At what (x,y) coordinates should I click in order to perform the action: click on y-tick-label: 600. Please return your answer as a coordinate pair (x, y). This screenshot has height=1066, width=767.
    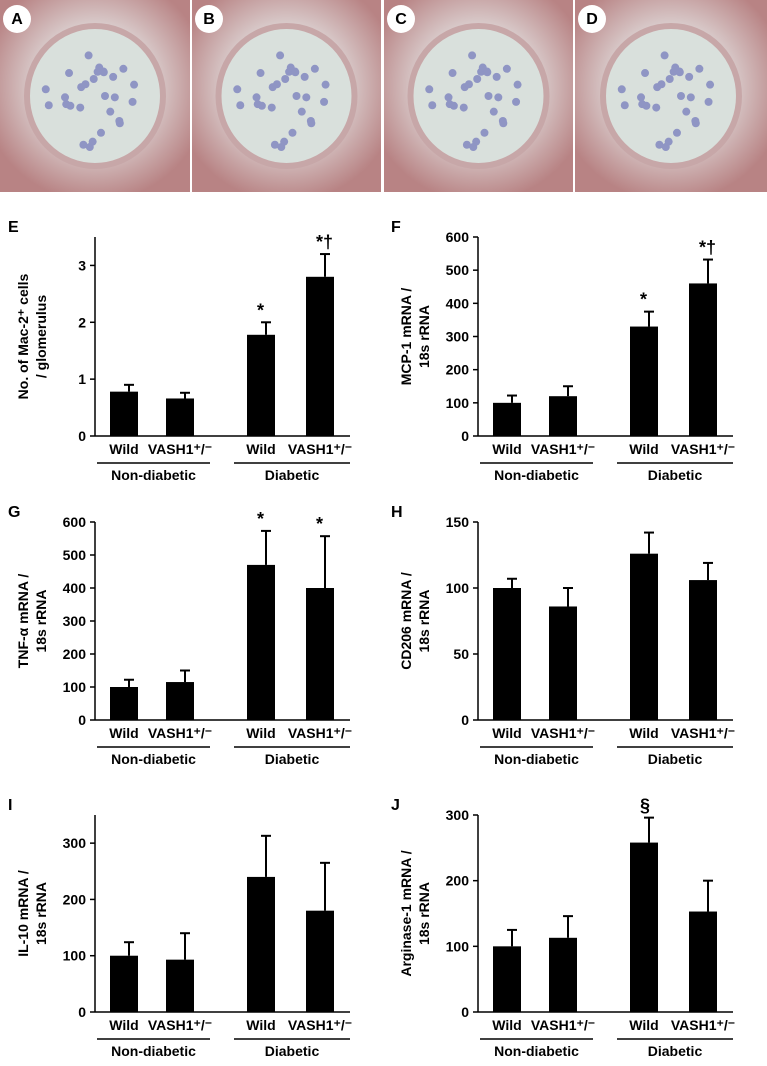
    Looking at the image, I should click on (75, 522).